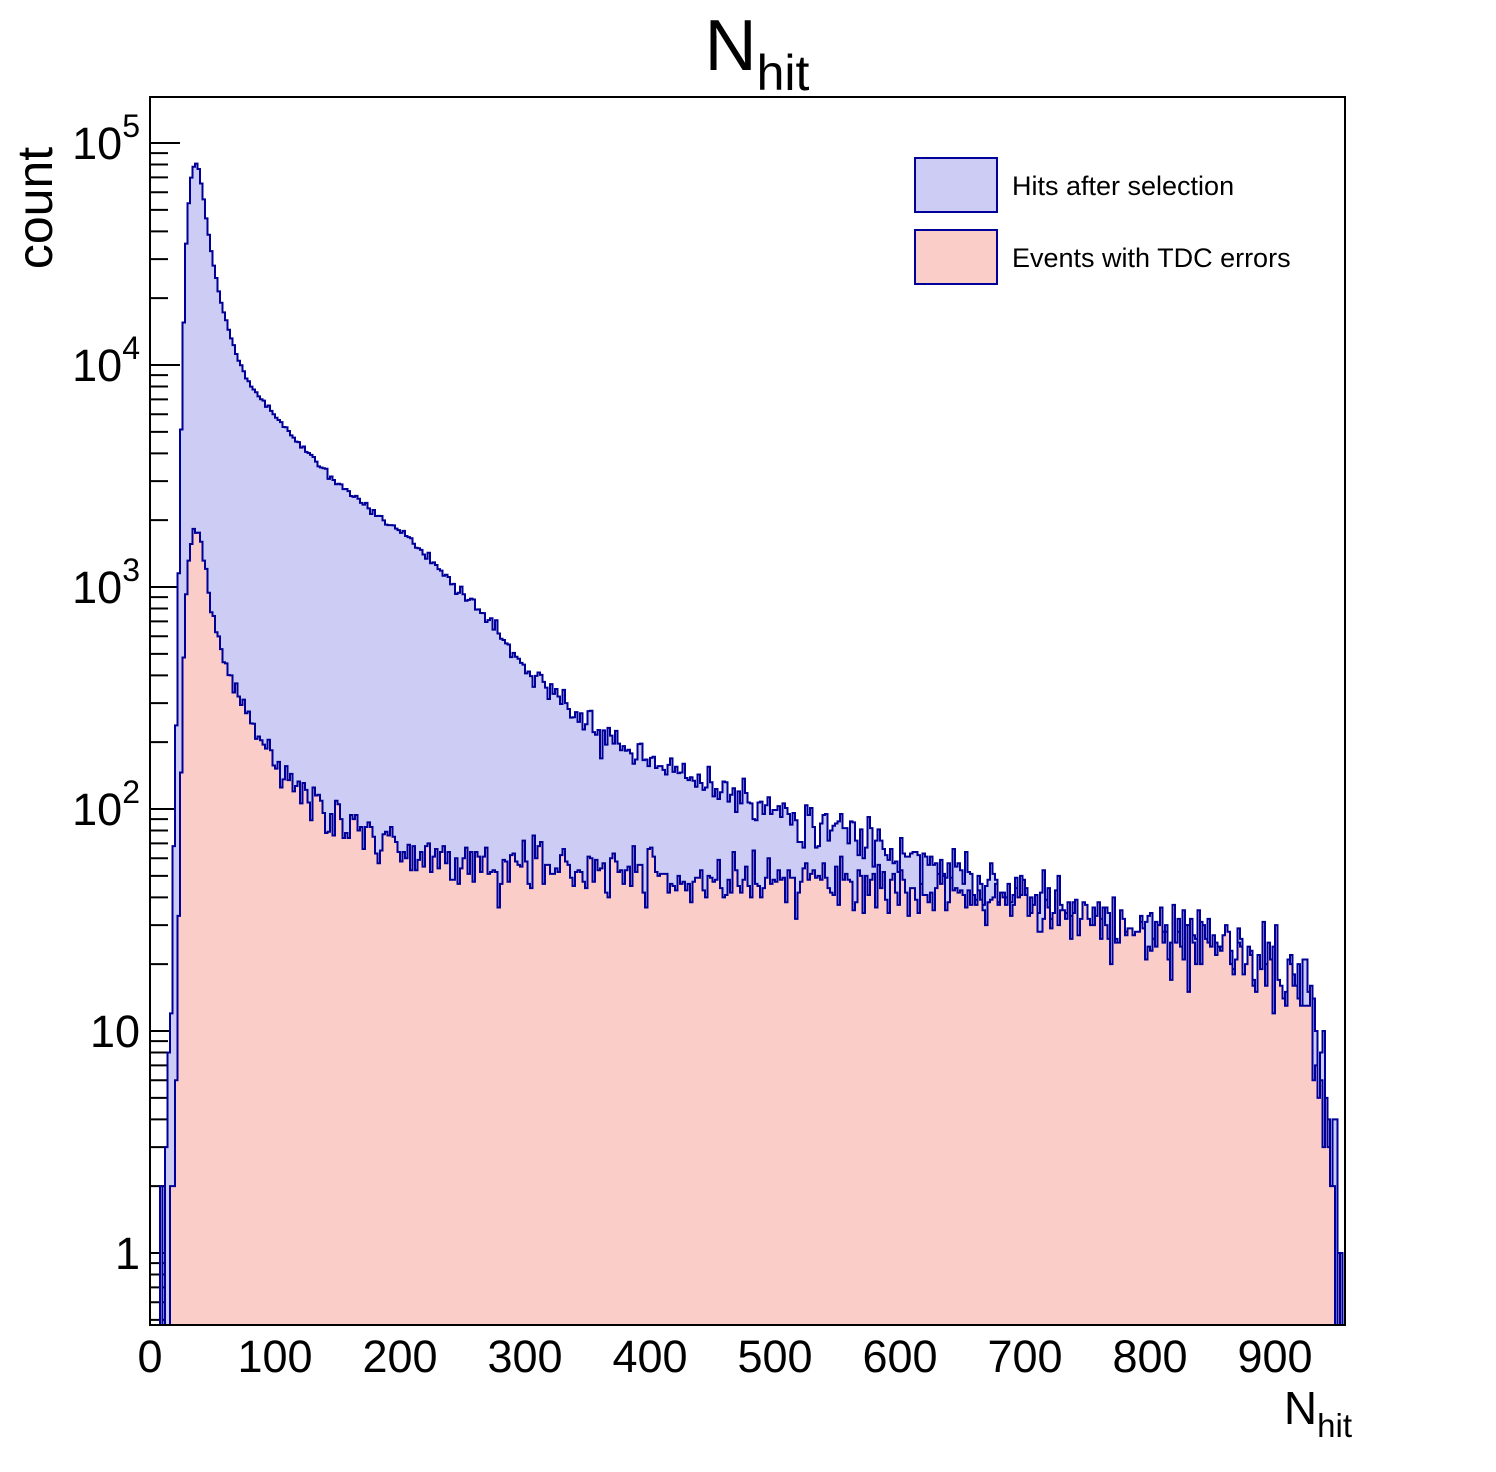 This screenshot has height=1472, width=1496. I want to click on x-tick-label: 600, so click(899, 1356).